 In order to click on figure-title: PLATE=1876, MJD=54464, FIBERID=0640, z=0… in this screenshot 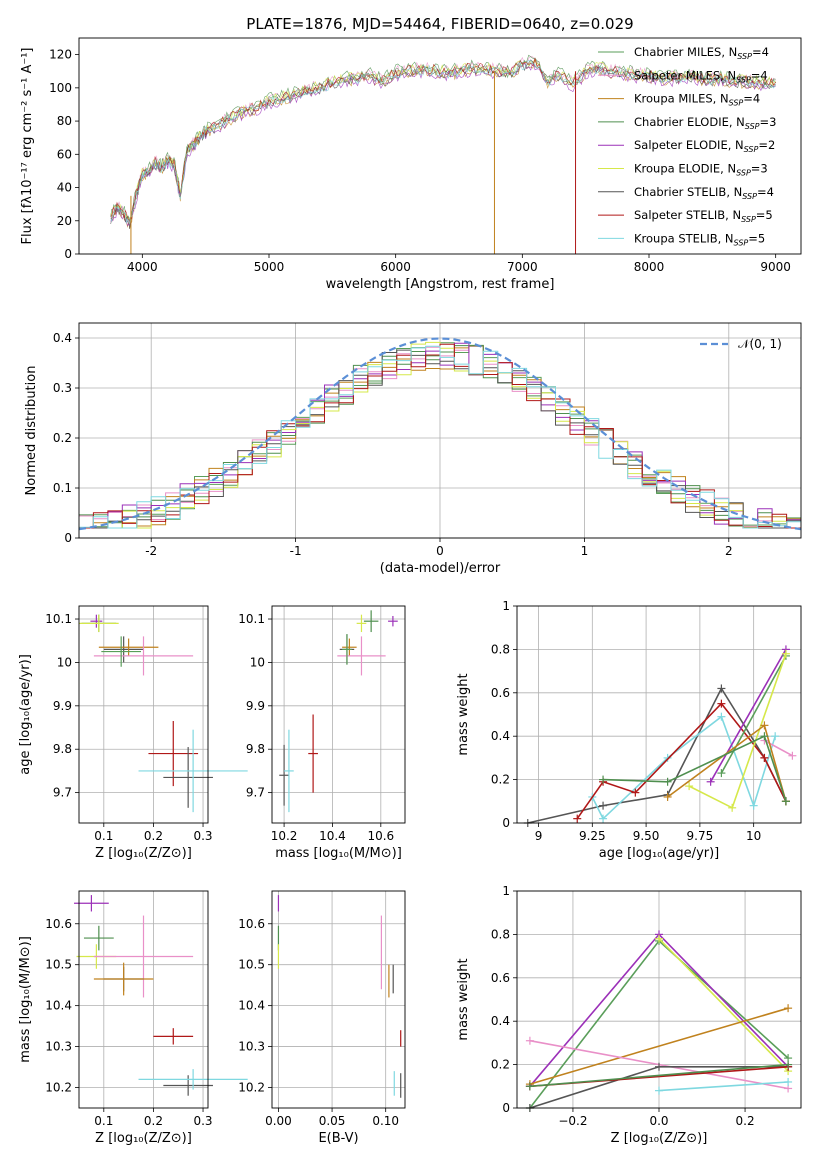, I will do `click(439, 24)`.